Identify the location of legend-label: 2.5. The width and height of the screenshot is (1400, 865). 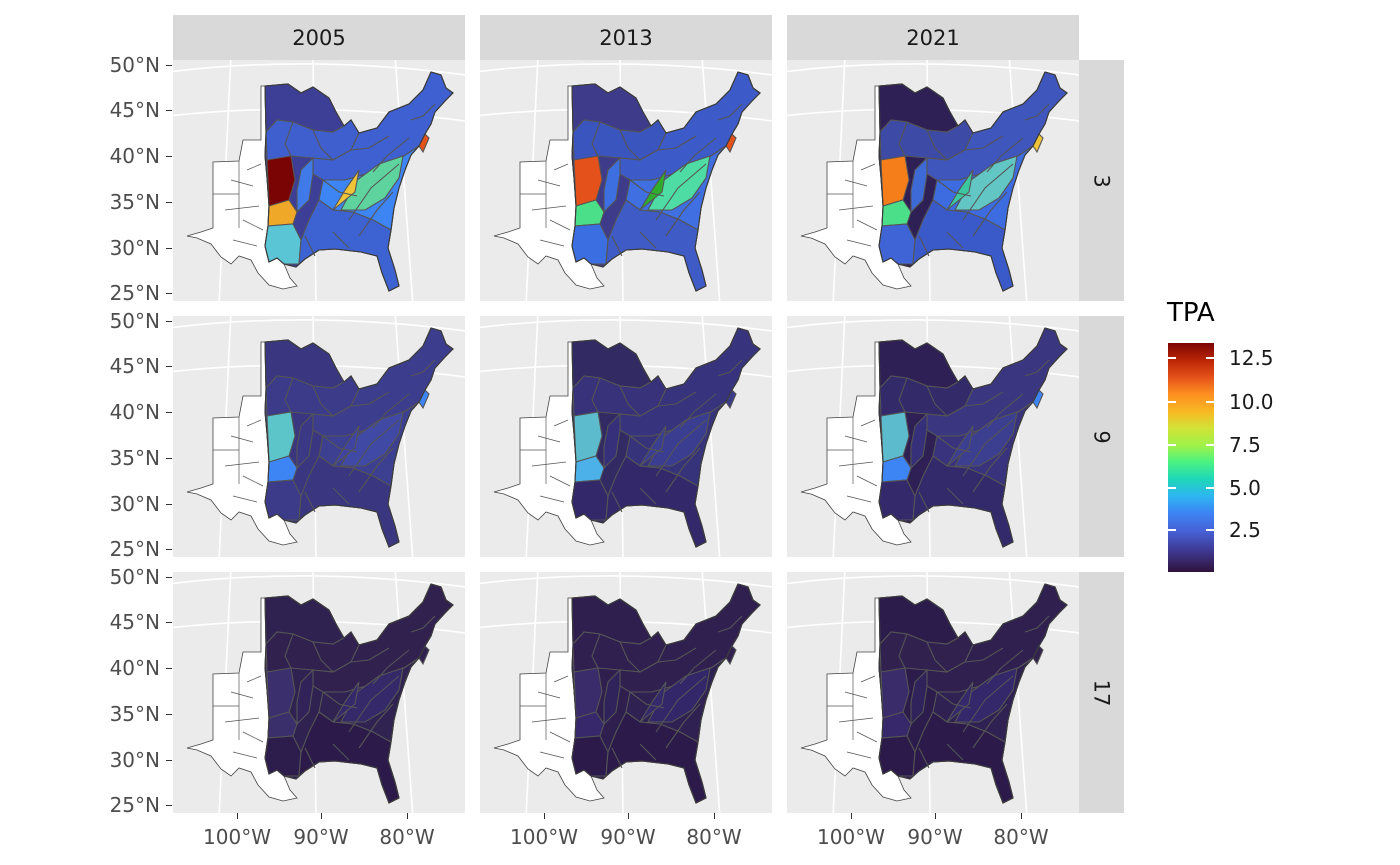
(1245, 530).